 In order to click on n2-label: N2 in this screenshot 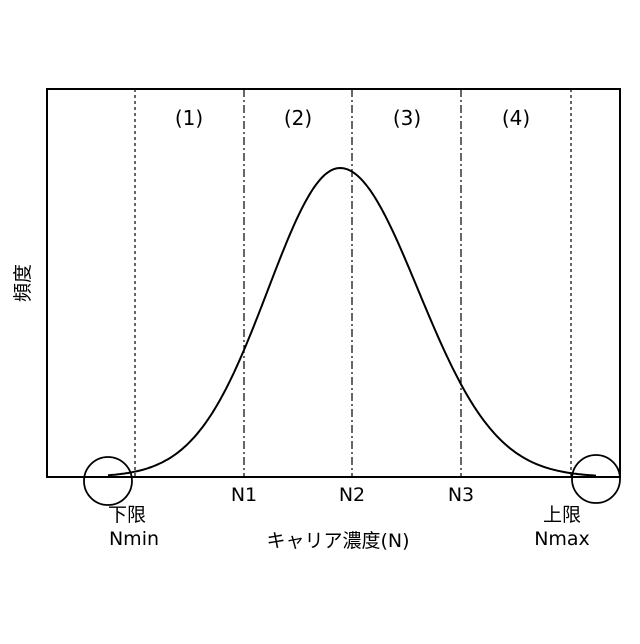, I will do `click(352, 495)`.